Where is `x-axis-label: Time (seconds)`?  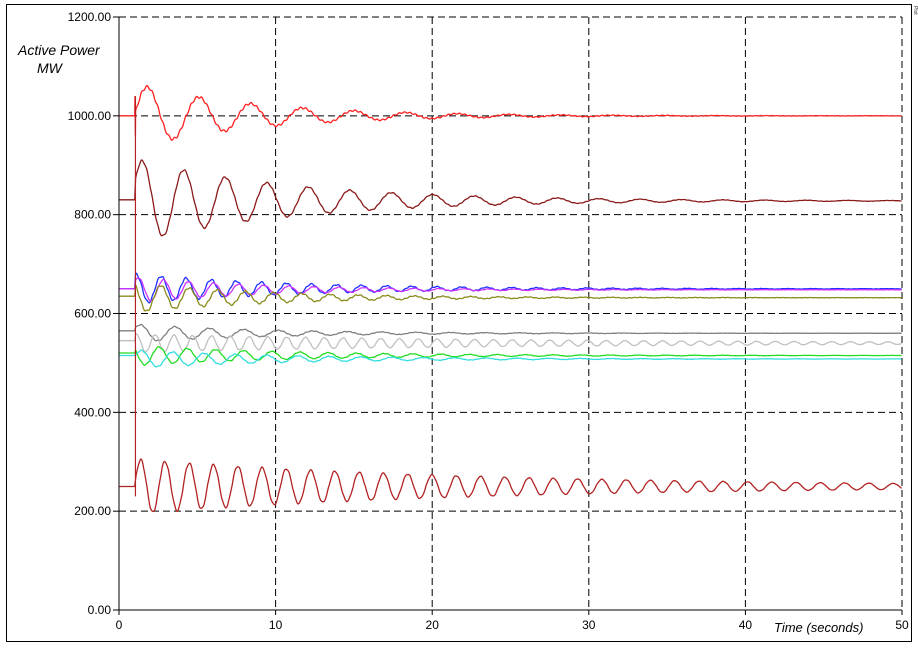 x-axis-label: Time (seconds) is located at coordinates (819, 627).